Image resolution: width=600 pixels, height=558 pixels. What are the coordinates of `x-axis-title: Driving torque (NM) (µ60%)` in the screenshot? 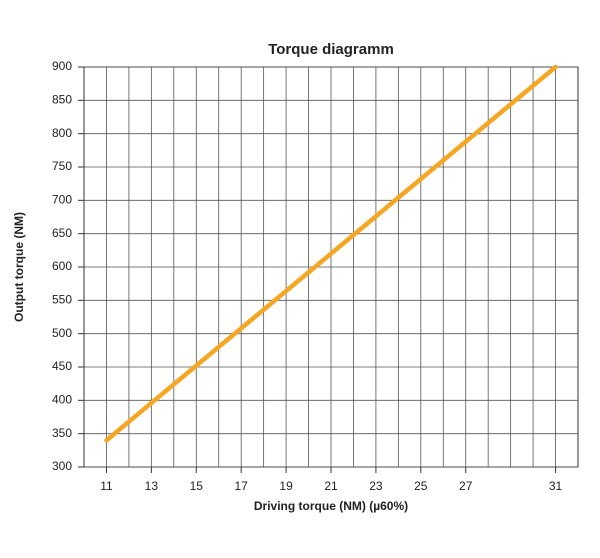 It's located at (331, 506).